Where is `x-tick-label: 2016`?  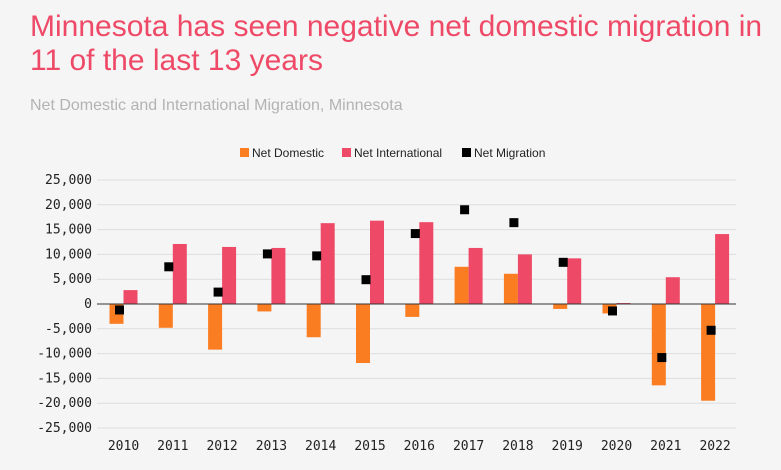 x-tick-label: 2016 is located at coordinates (419, 446).